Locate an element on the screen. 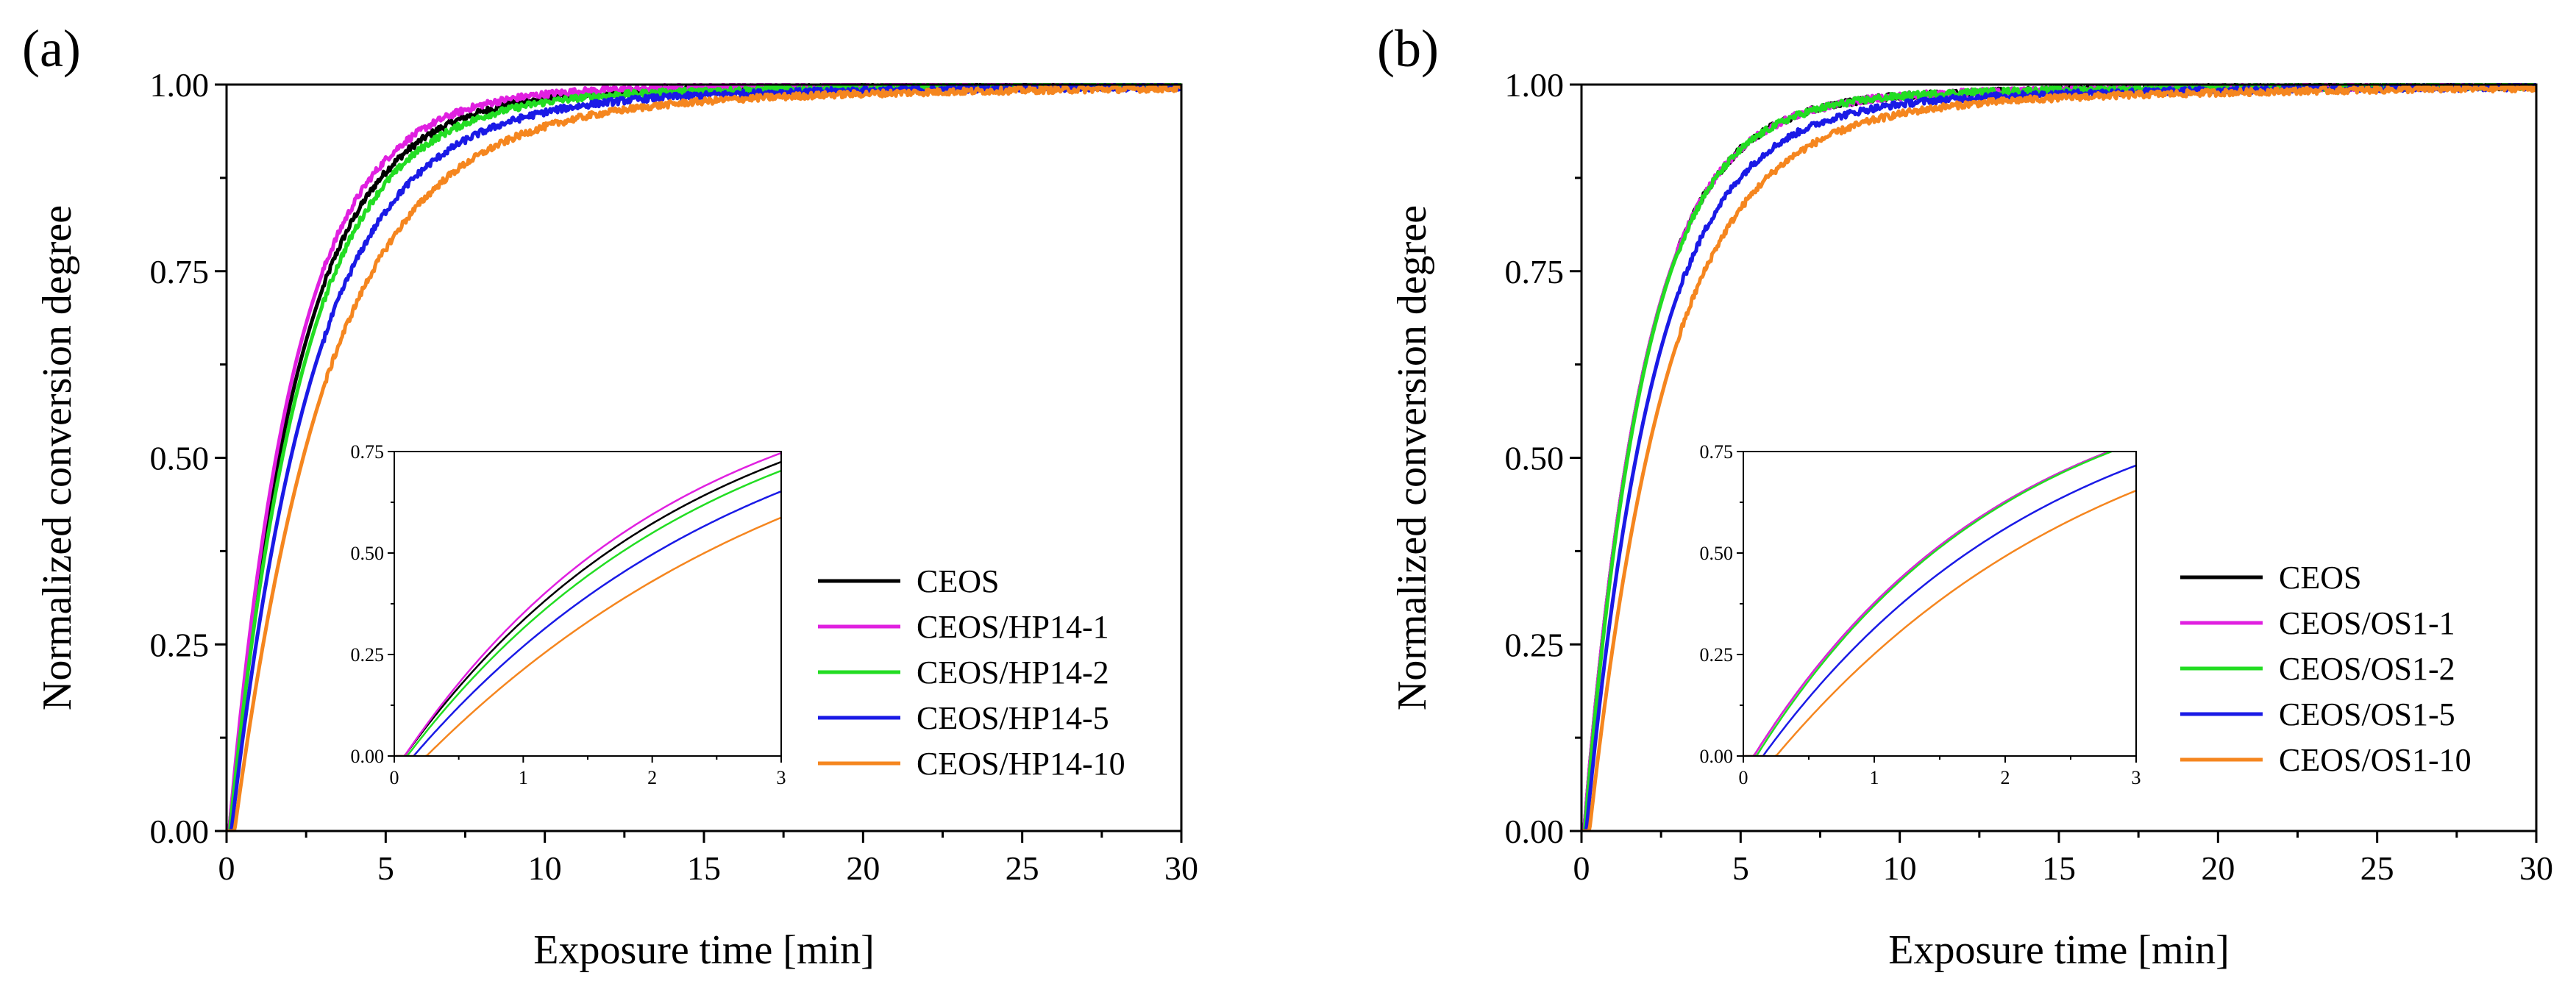 The image size is (2576, 995). legend-label: CEOS/OS1-10 is located at coordinates (2375, 760).